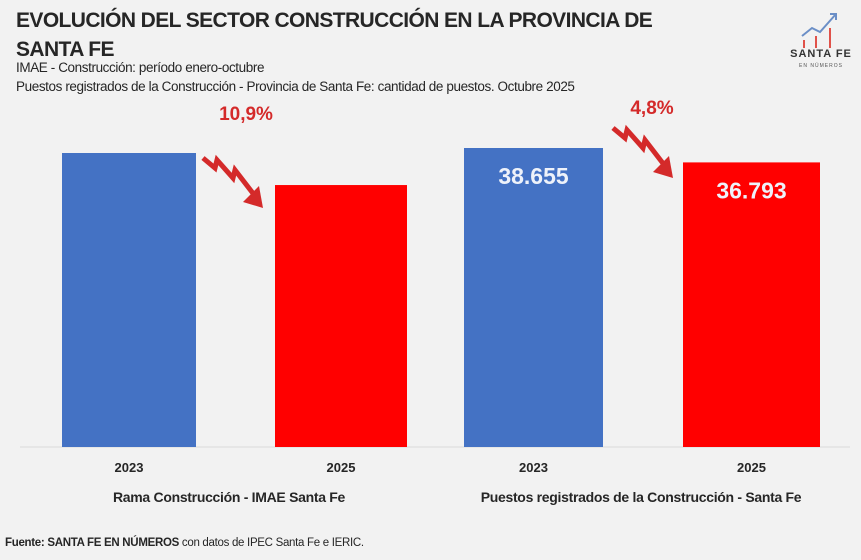  I want to click on source-rest: con datos de IPEC Santa Fe e IERIC., so click(271, 543).